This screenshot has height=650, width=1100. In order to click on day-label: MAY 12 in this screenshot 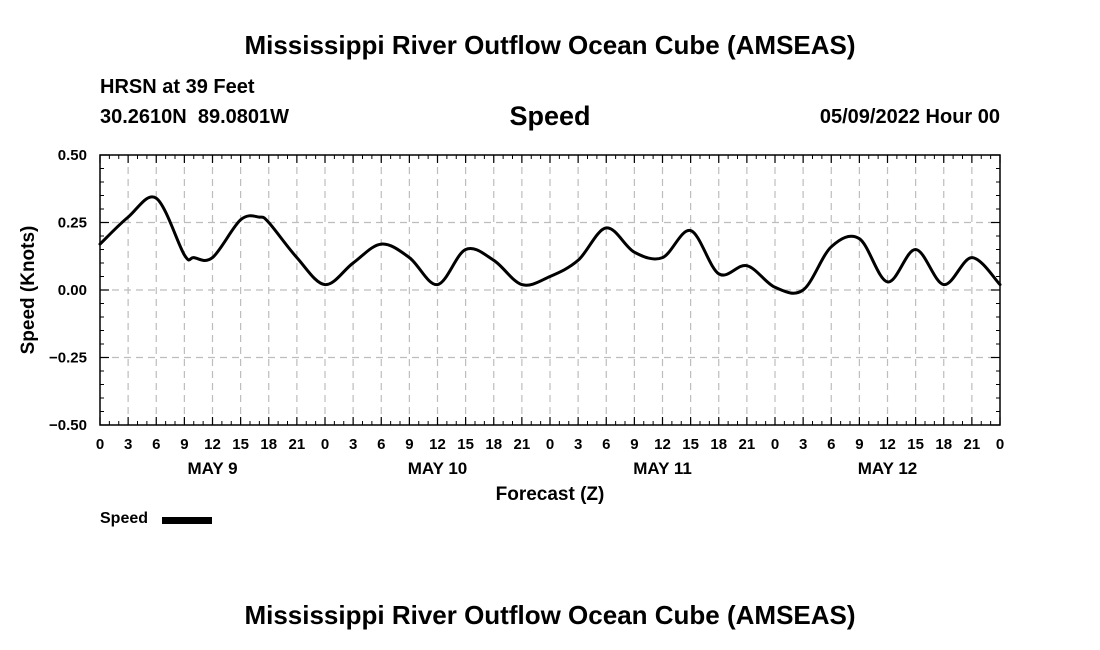, I will do `click(888, 468)`.